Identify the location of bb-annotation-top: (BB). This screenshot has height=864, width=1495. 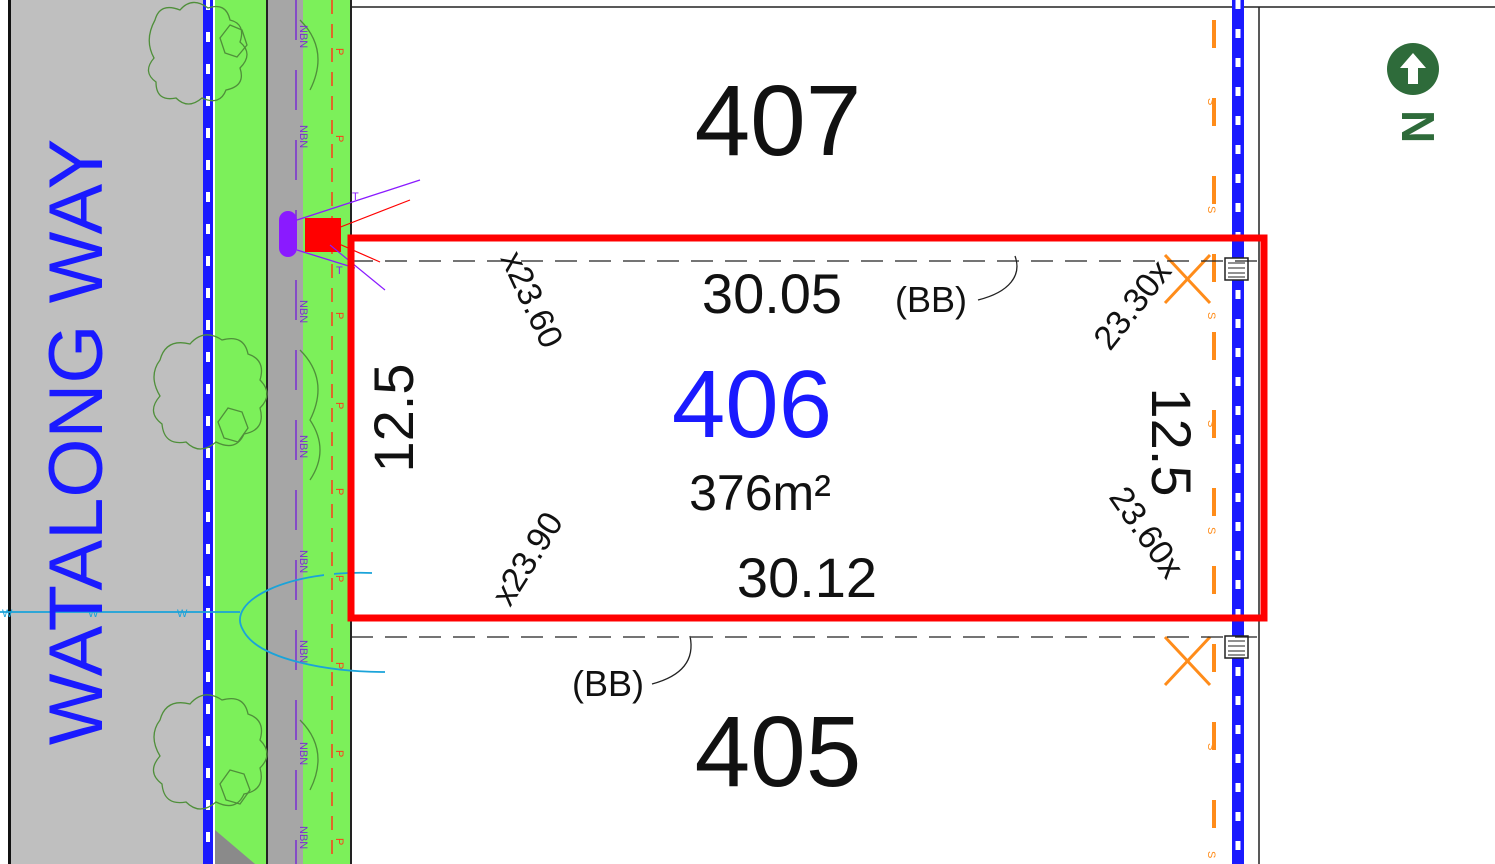
(931, 299).